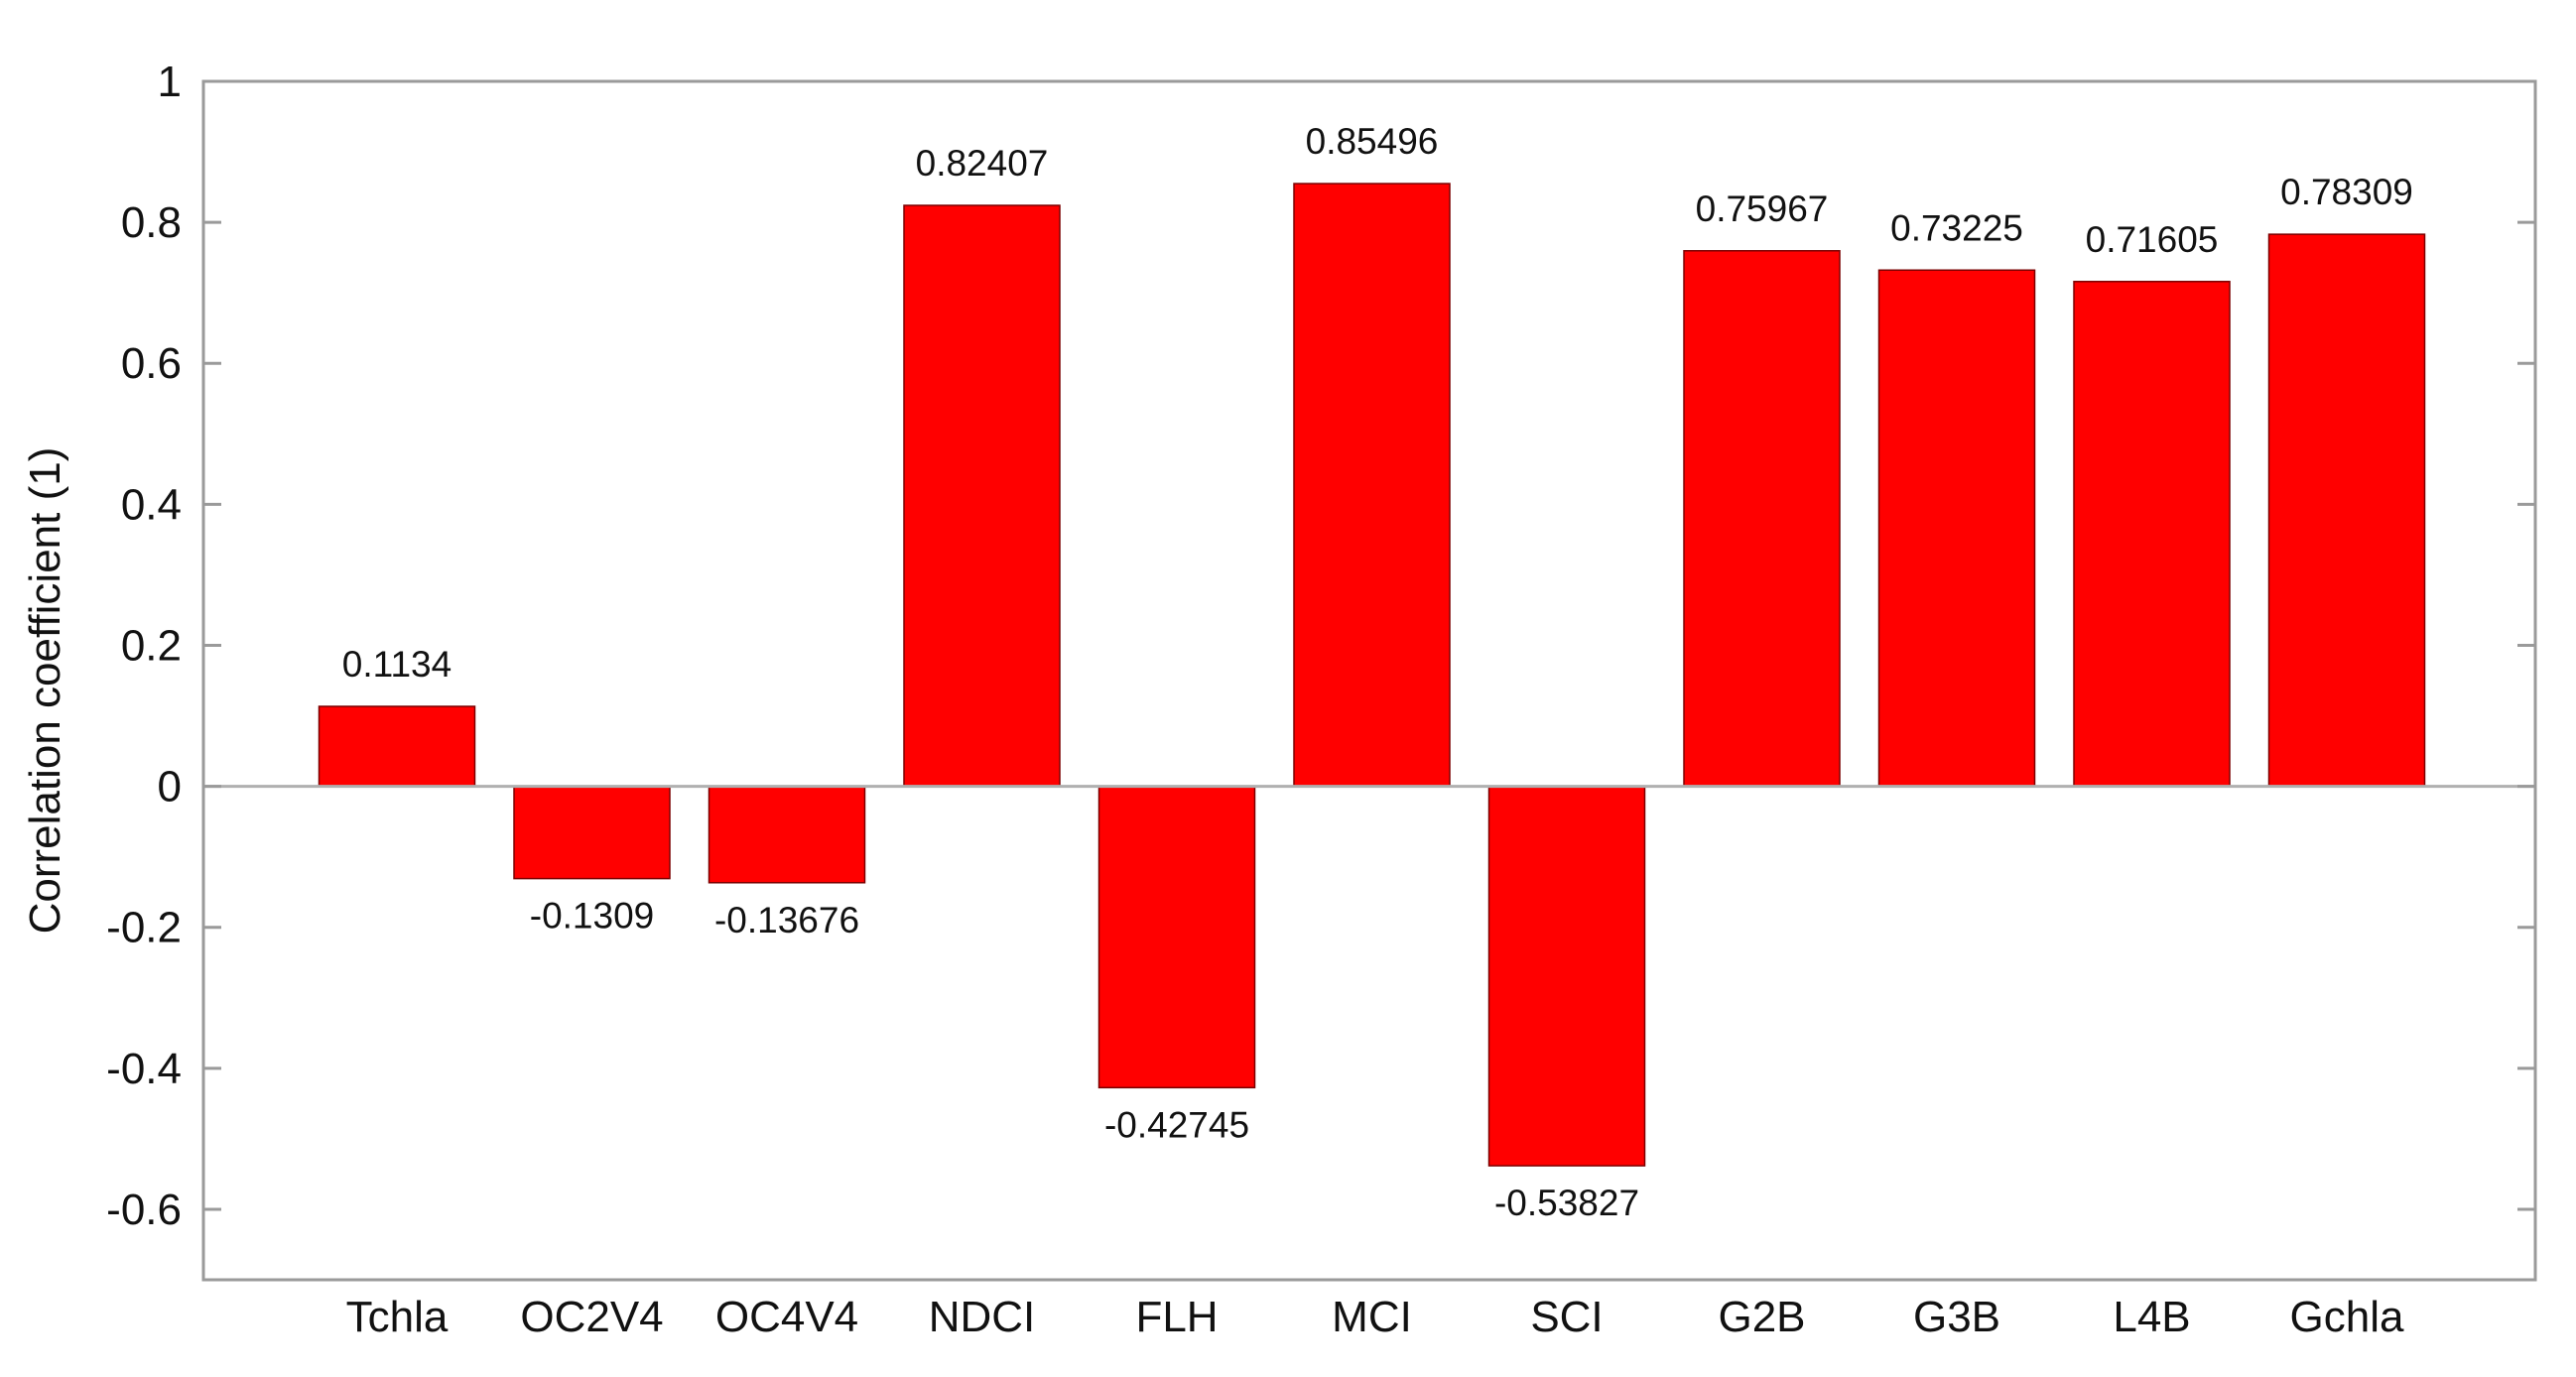  What do you see at coordinates (787, 1317) in the screenshot?
I see `x-category-label: OC4V4` at bounding box center [787, 1317].